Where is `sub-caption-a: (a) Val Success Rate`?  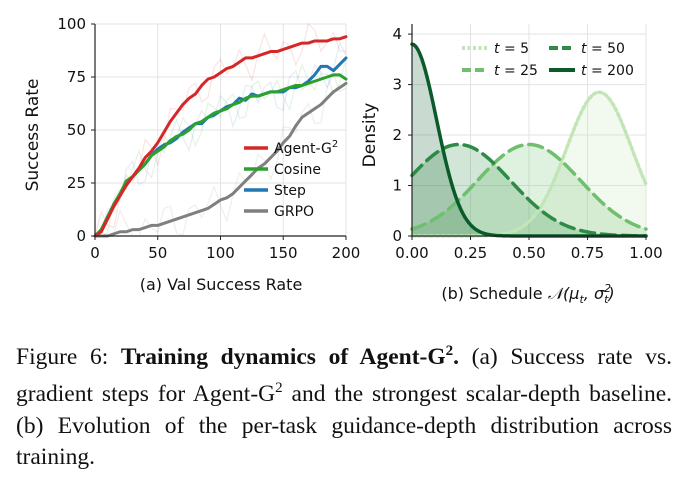 sub-caption-a: (a) Val Success Rate is located at coordinates (221, 284).